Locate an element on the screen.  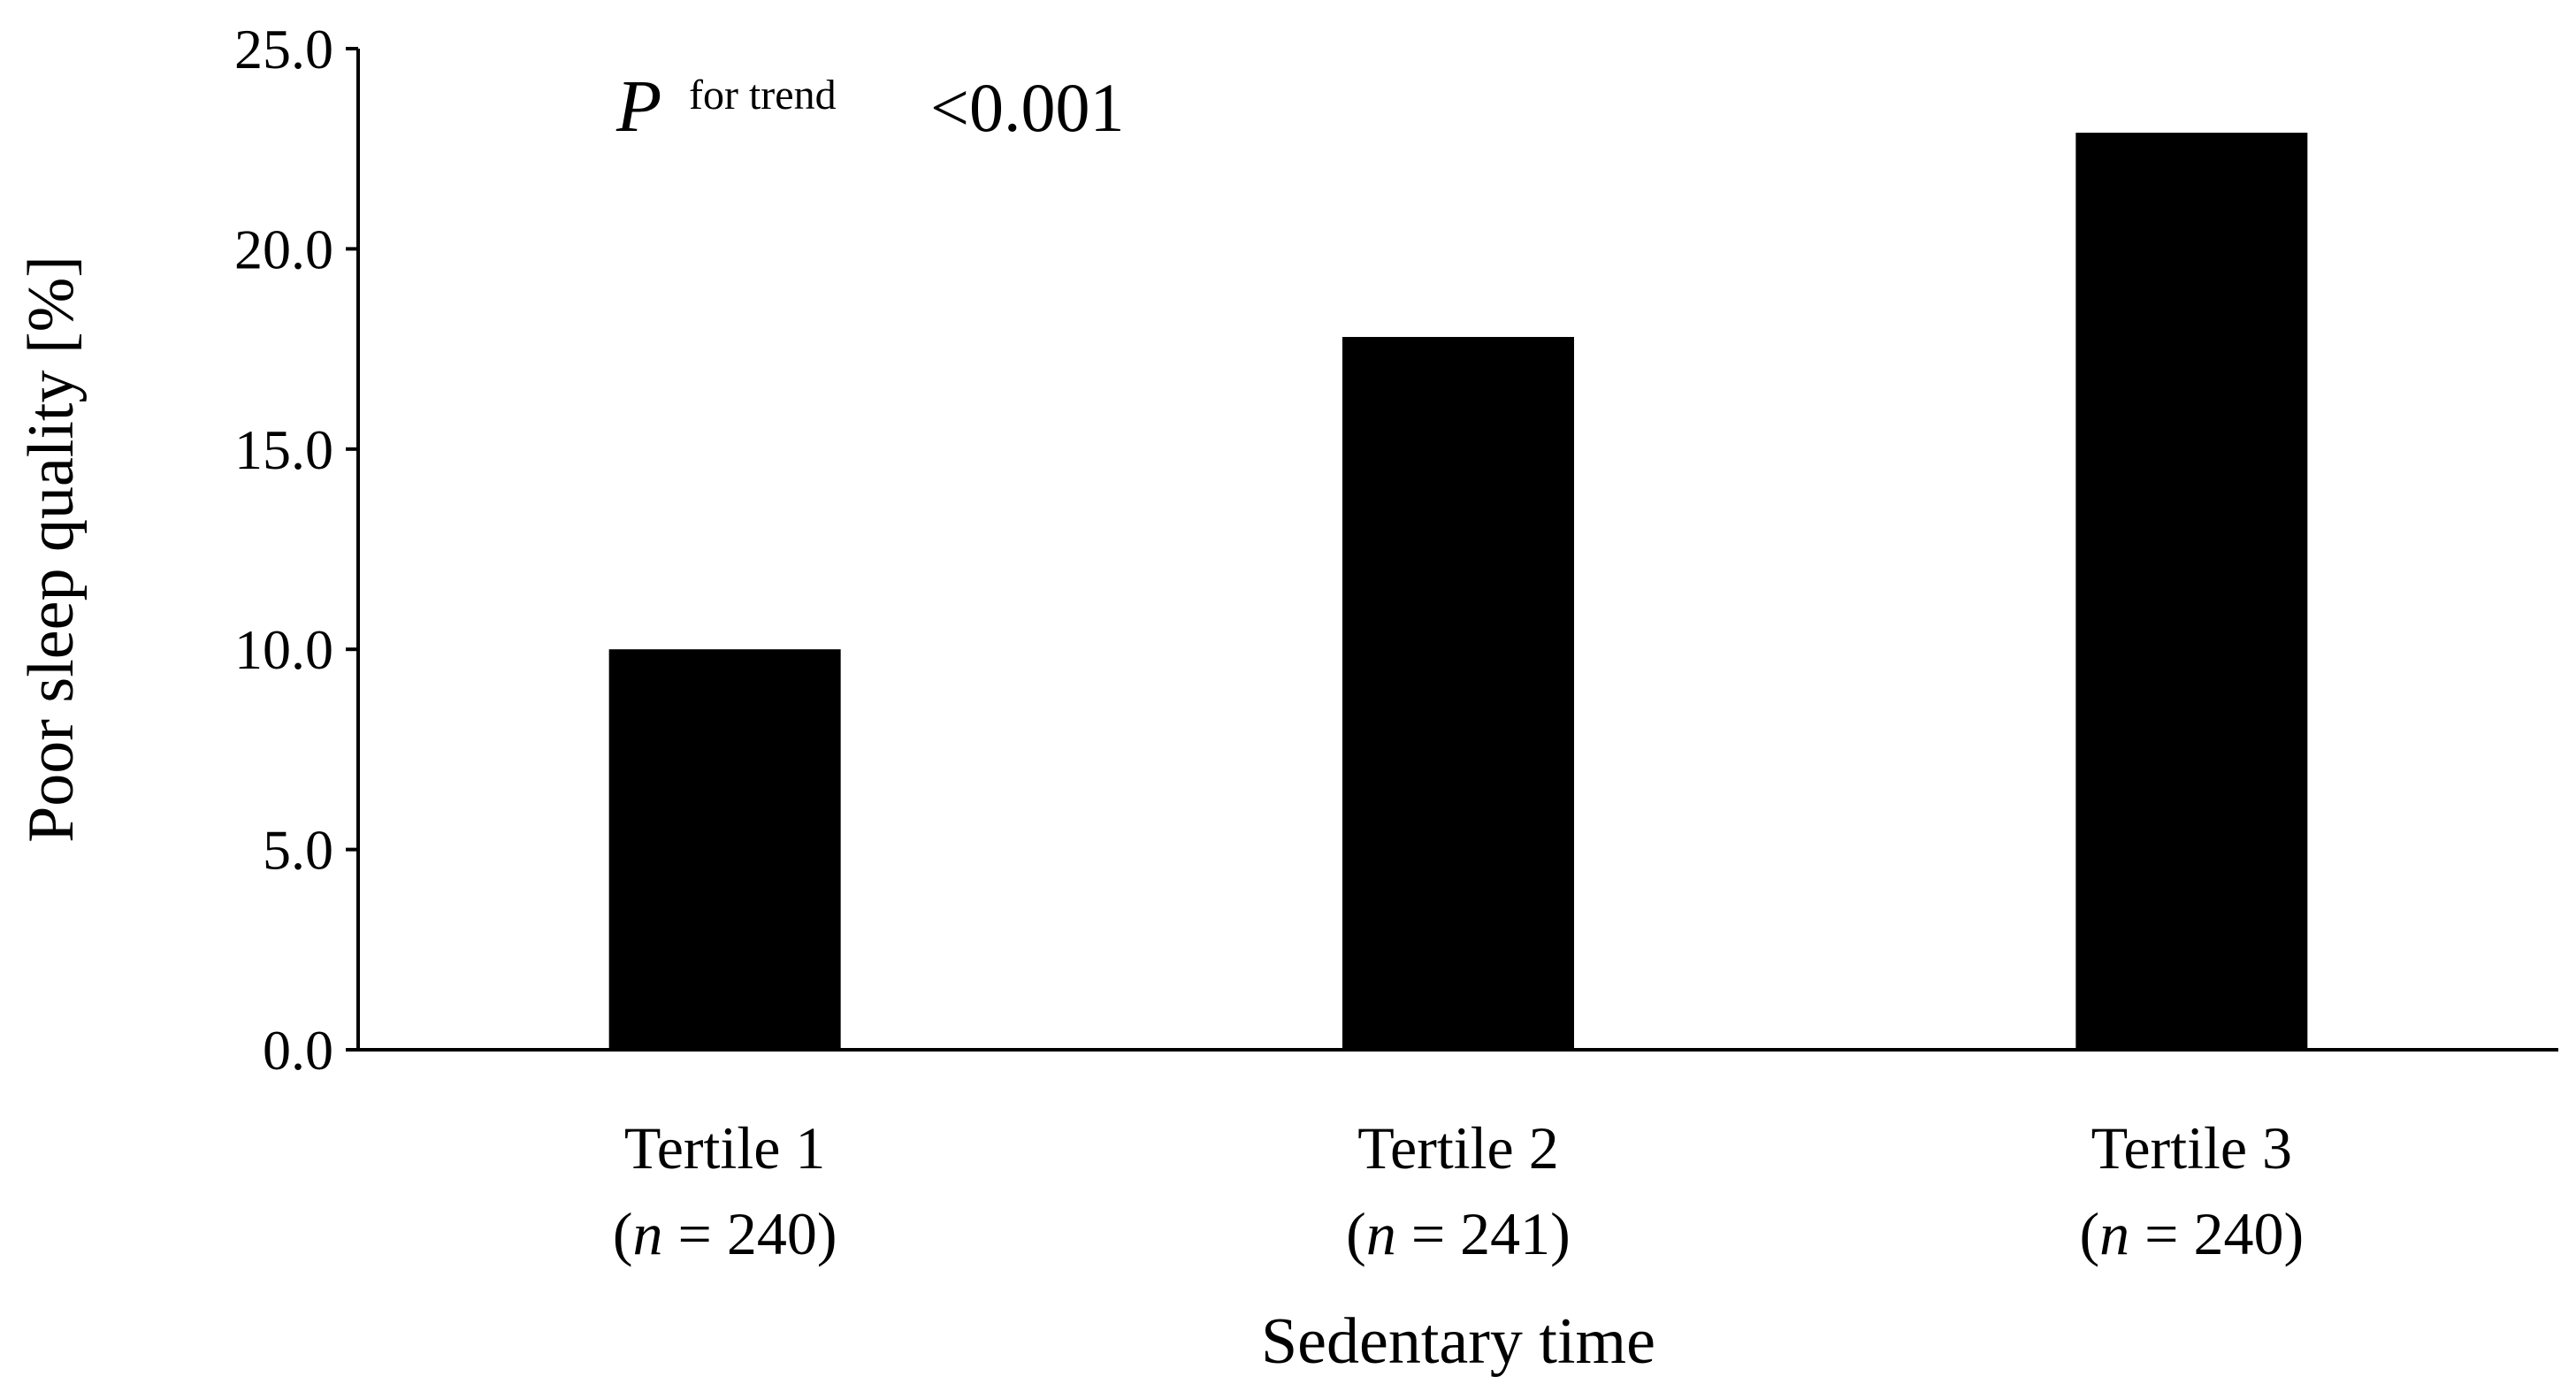
y-tick-label: 5.0 is located at coordinates (298, 851).